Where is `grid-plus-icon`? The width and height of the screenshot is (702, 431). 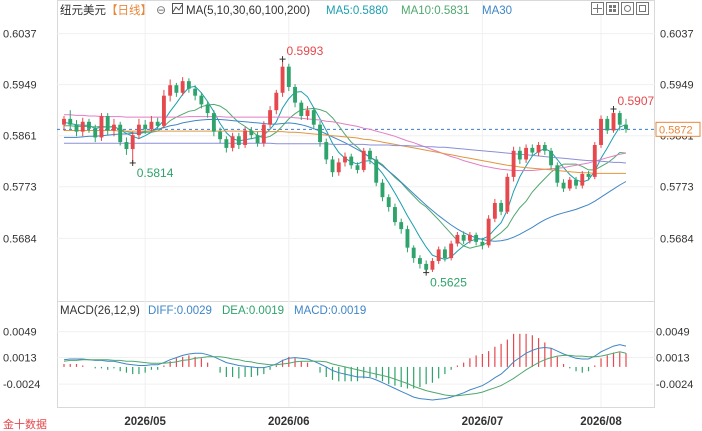 grid-plus-icon is located at coordinates (597, 8).